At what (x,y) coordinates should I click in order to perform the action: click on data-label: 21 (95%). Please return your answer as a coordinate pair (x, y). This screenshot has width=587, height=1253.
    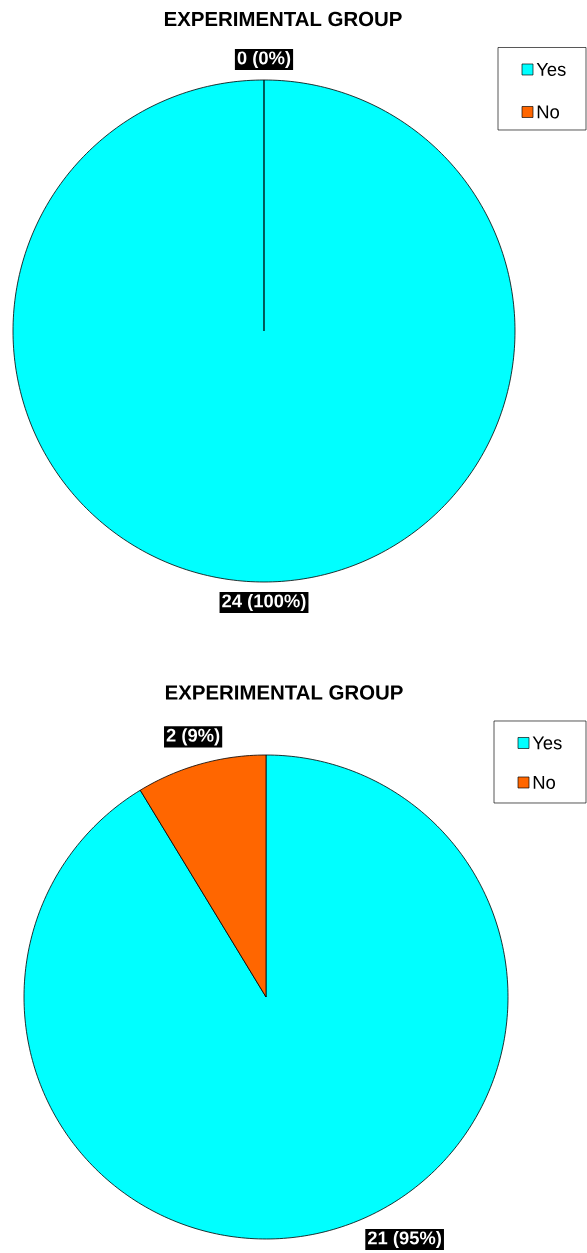
    Looking at the image, I should click on (404, 1239).